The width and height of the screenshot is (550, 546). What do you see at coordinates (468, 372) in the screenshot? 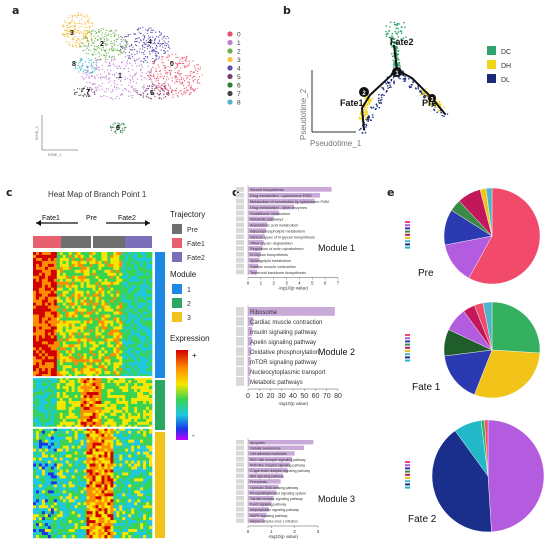
I see `pie-slice` at bounding box center [468, 372].